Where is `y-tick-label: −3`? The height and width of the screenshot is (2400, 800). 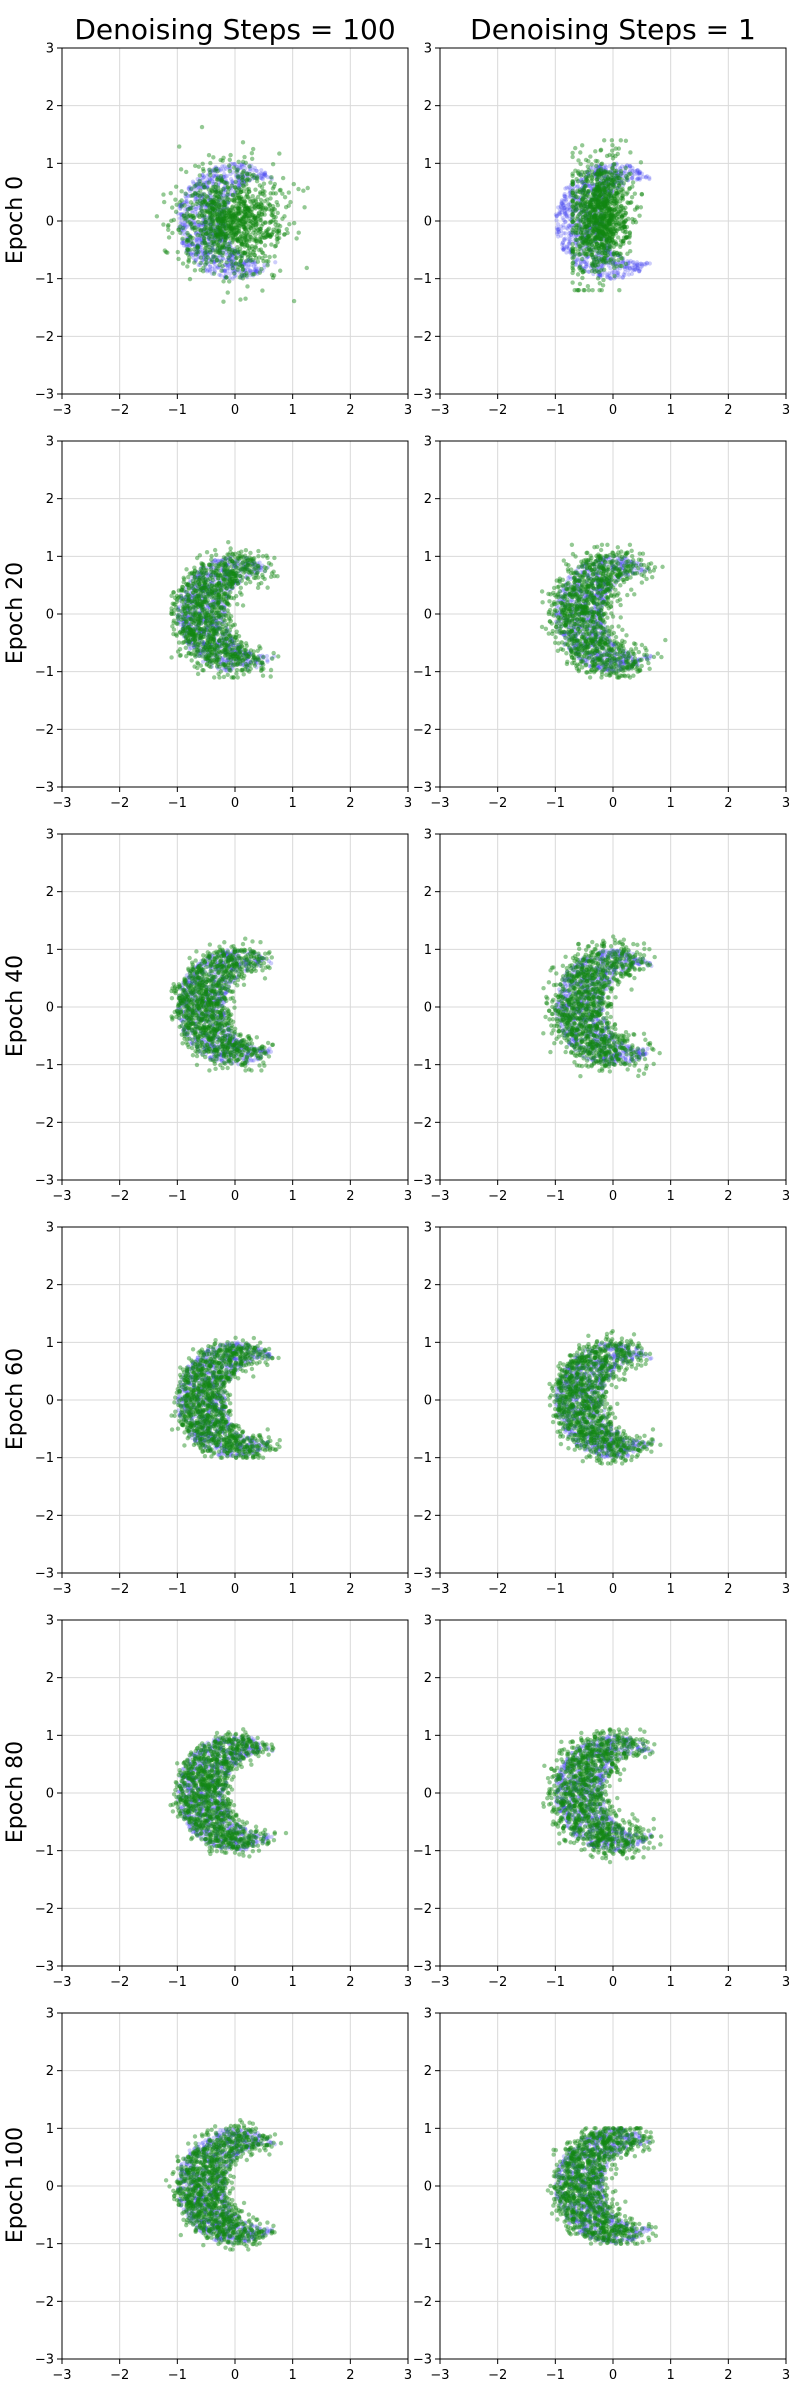
y-tick-label: −3 is located at coordinates (44, 395).